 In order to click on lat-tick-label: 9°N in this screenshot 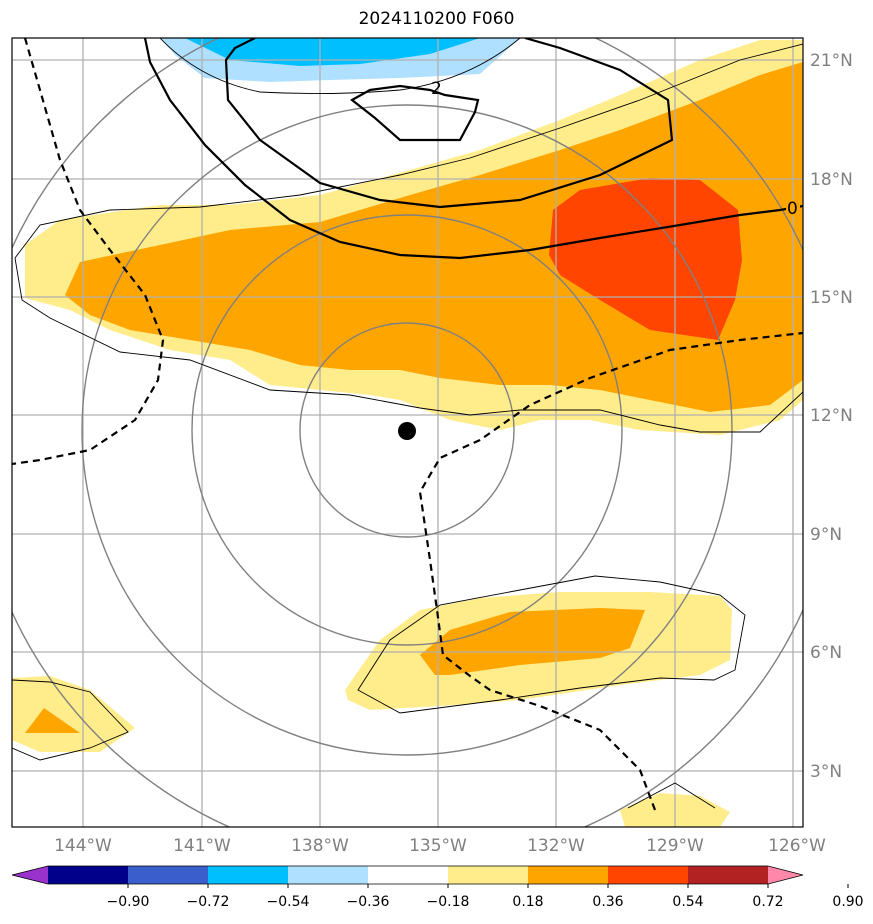, I will do `click(826, 535)`.